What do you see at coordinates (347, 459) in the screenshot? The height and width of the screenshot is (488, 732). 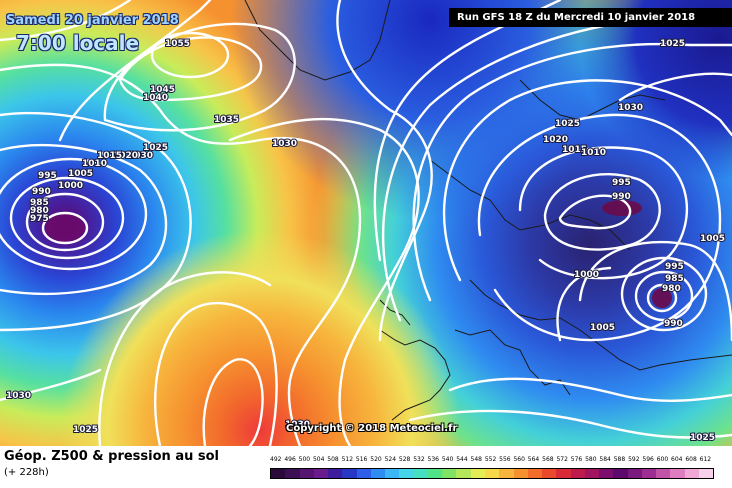 I see `scale-label: 512` at bounding box center [347, 459].